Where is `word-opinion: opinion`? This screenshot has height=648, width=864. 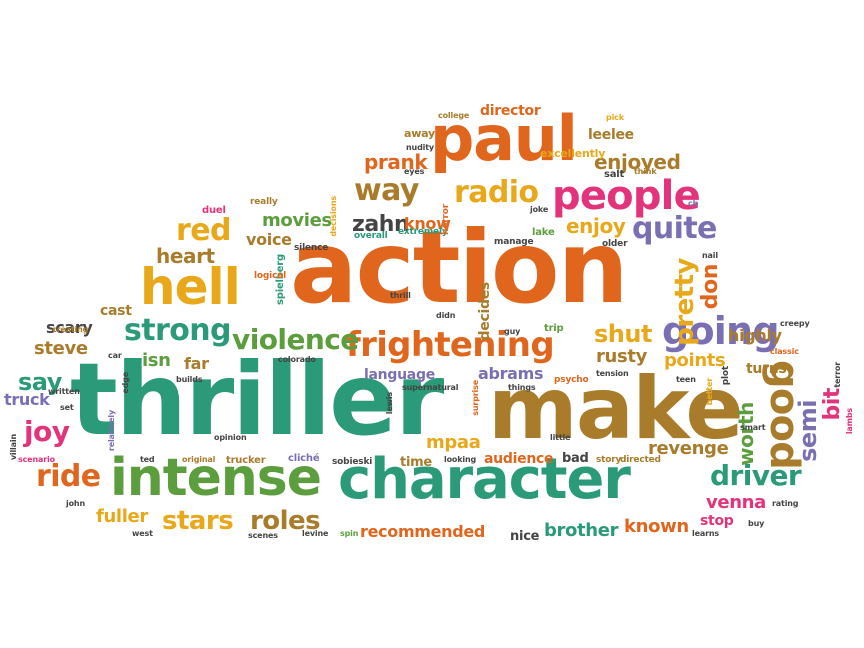 word-opinion: opinion is located at coordinates (230, 437).